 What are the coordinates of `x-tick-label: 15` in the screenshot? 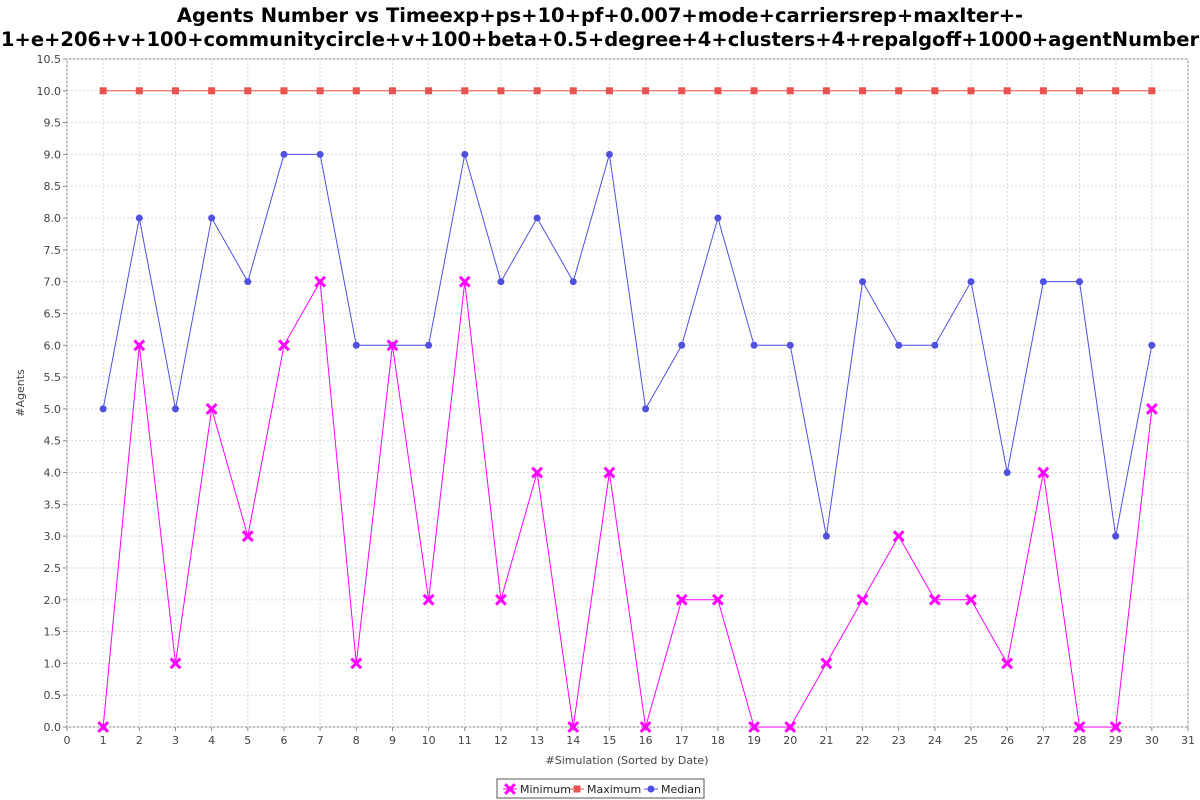 It's located at (609, 740).